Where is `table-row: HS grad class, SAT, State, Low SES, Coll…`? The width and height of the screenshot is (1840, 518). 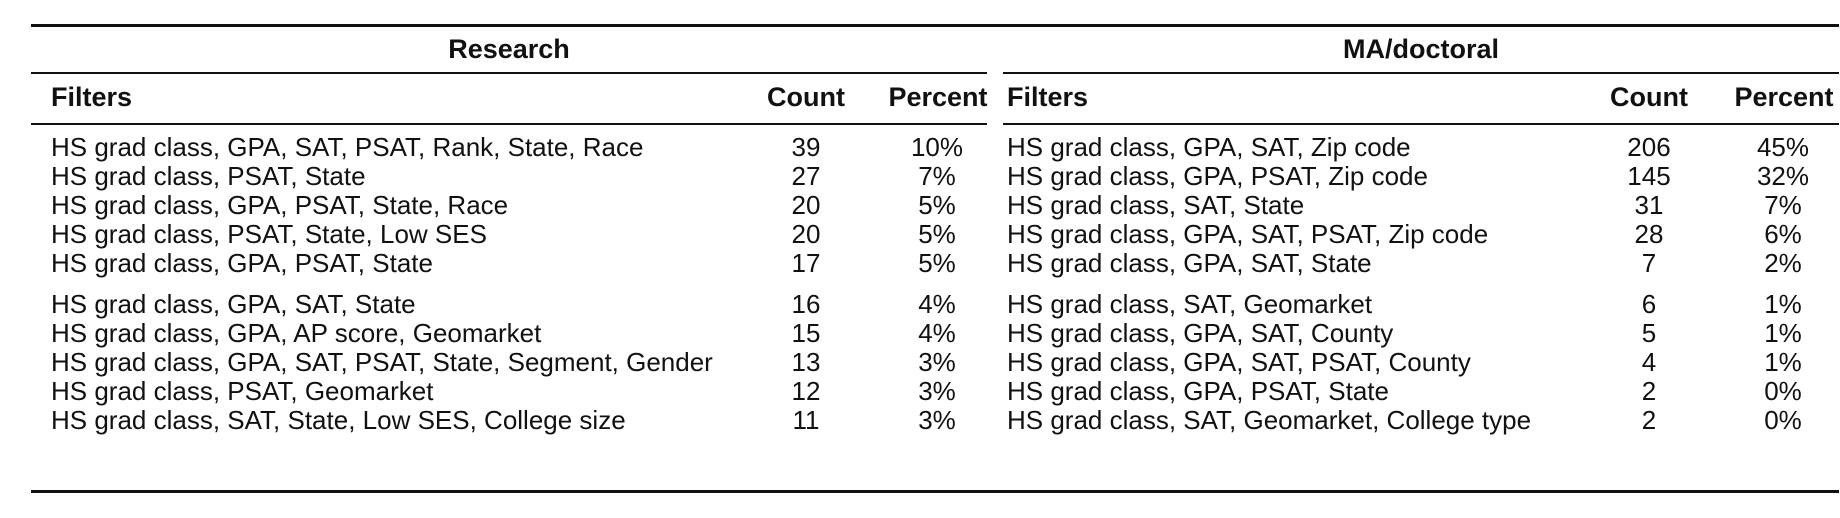
table-row: HS grad class, SAT, State, Low SES, Coll… is located at coordinates (509, 420).